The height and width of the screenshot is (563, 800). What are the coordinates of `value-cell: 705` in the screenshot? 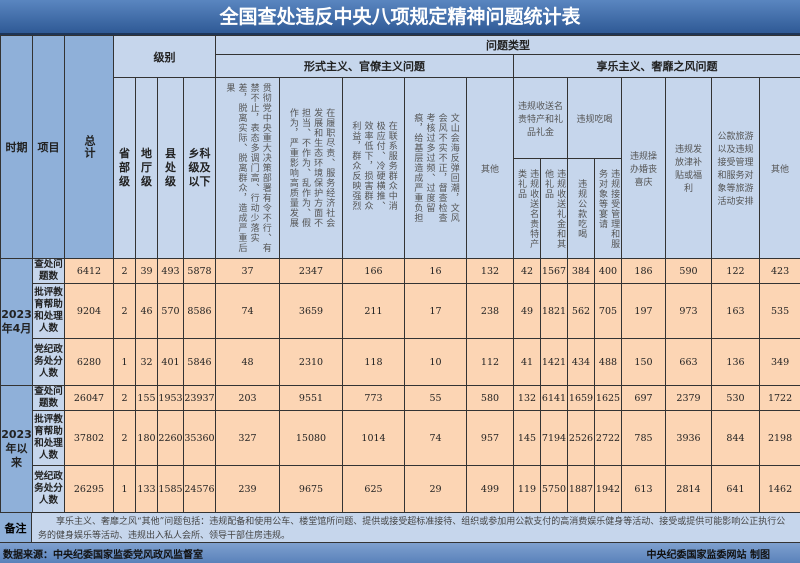 It's located at (608, 311).